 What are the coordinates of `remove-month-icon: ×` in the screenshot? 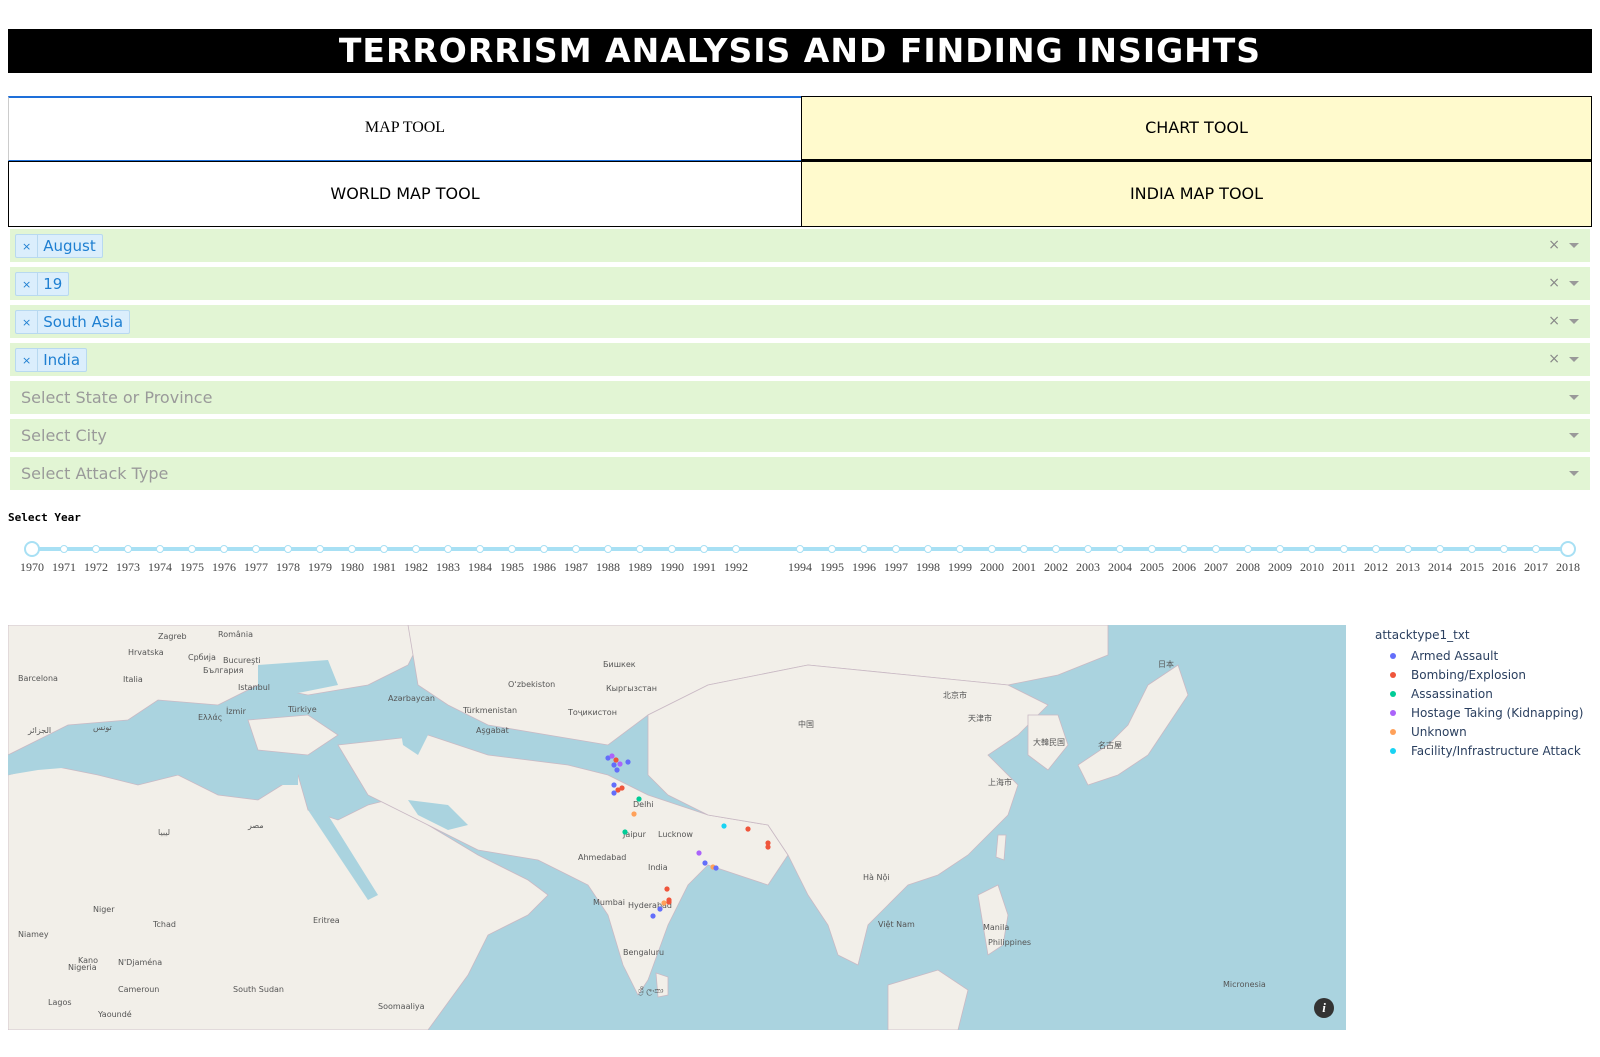 It's located at (27, 246).